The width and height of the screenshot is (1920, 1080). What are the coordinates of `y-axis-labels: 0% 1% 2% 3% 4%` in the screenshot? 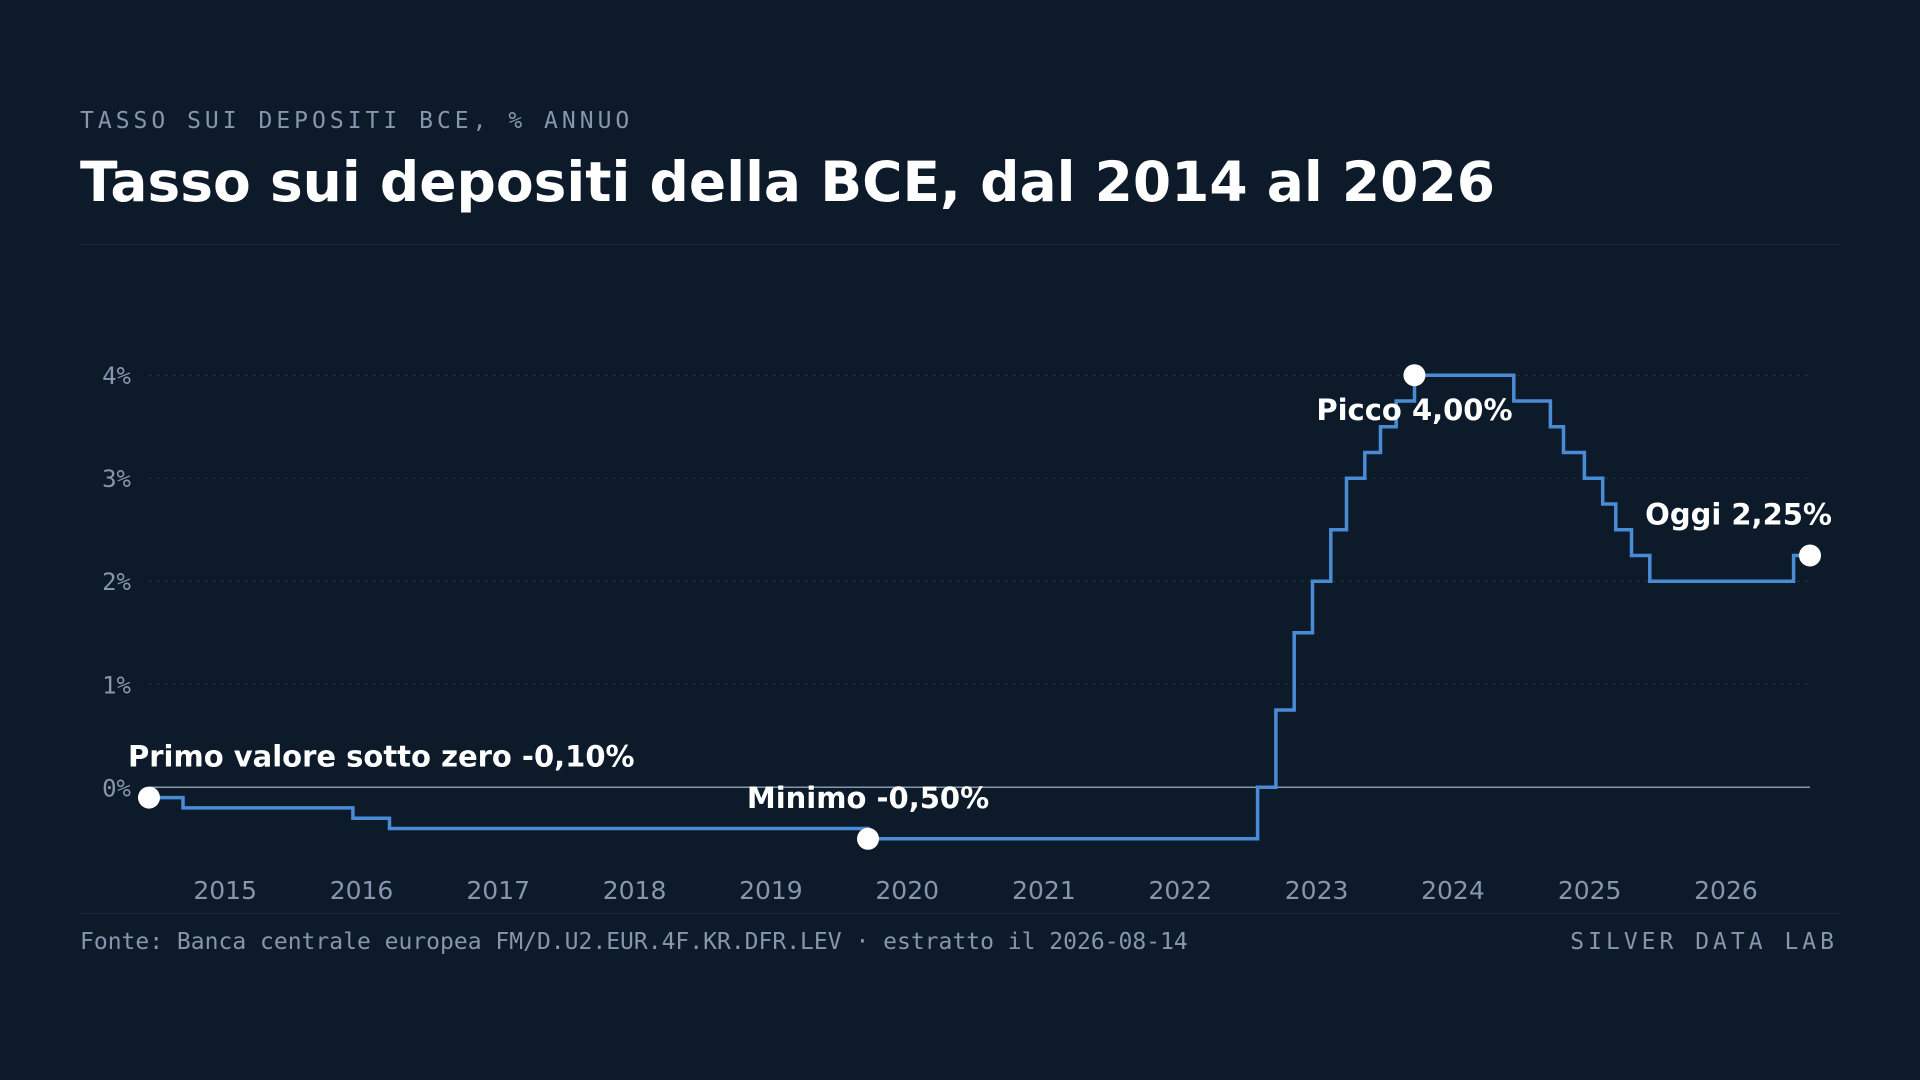 It's located at (116, 582).